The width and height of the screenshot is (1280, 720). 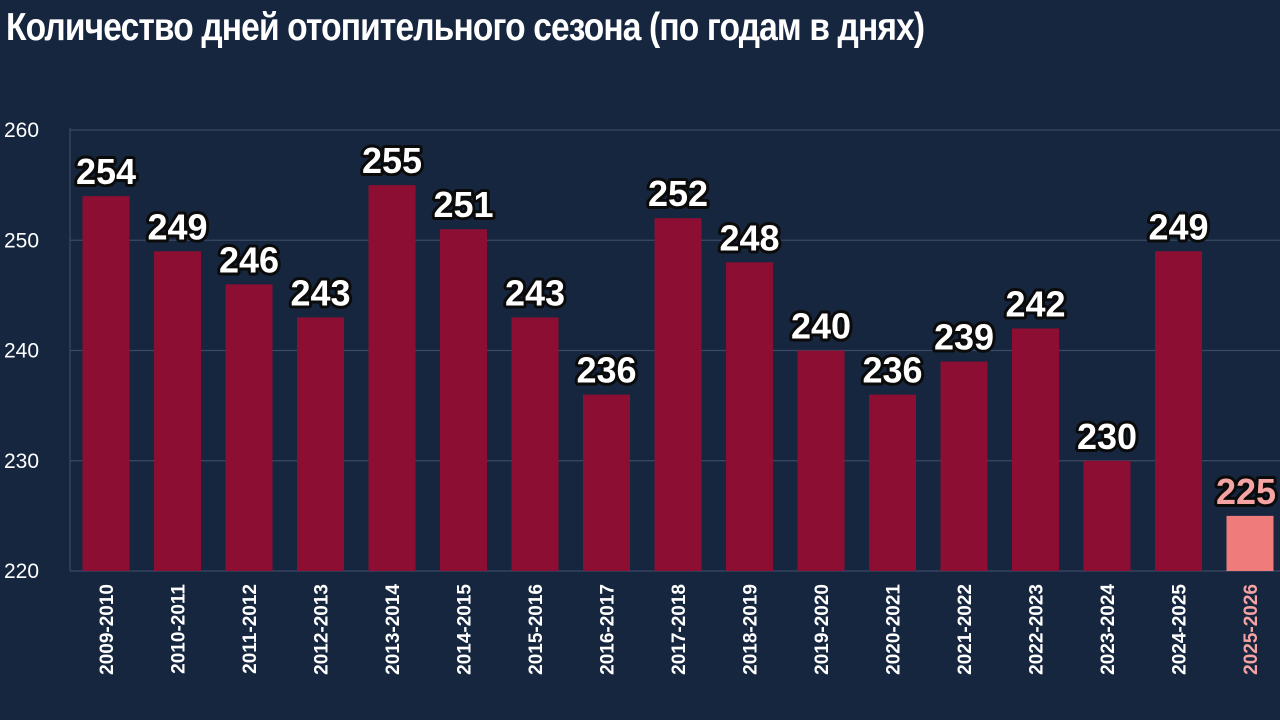 What do you see at coordinates (393, 629) in the screenshot?
I see `x-tick-label: 2013-2014` at bounding box center [393, 629].